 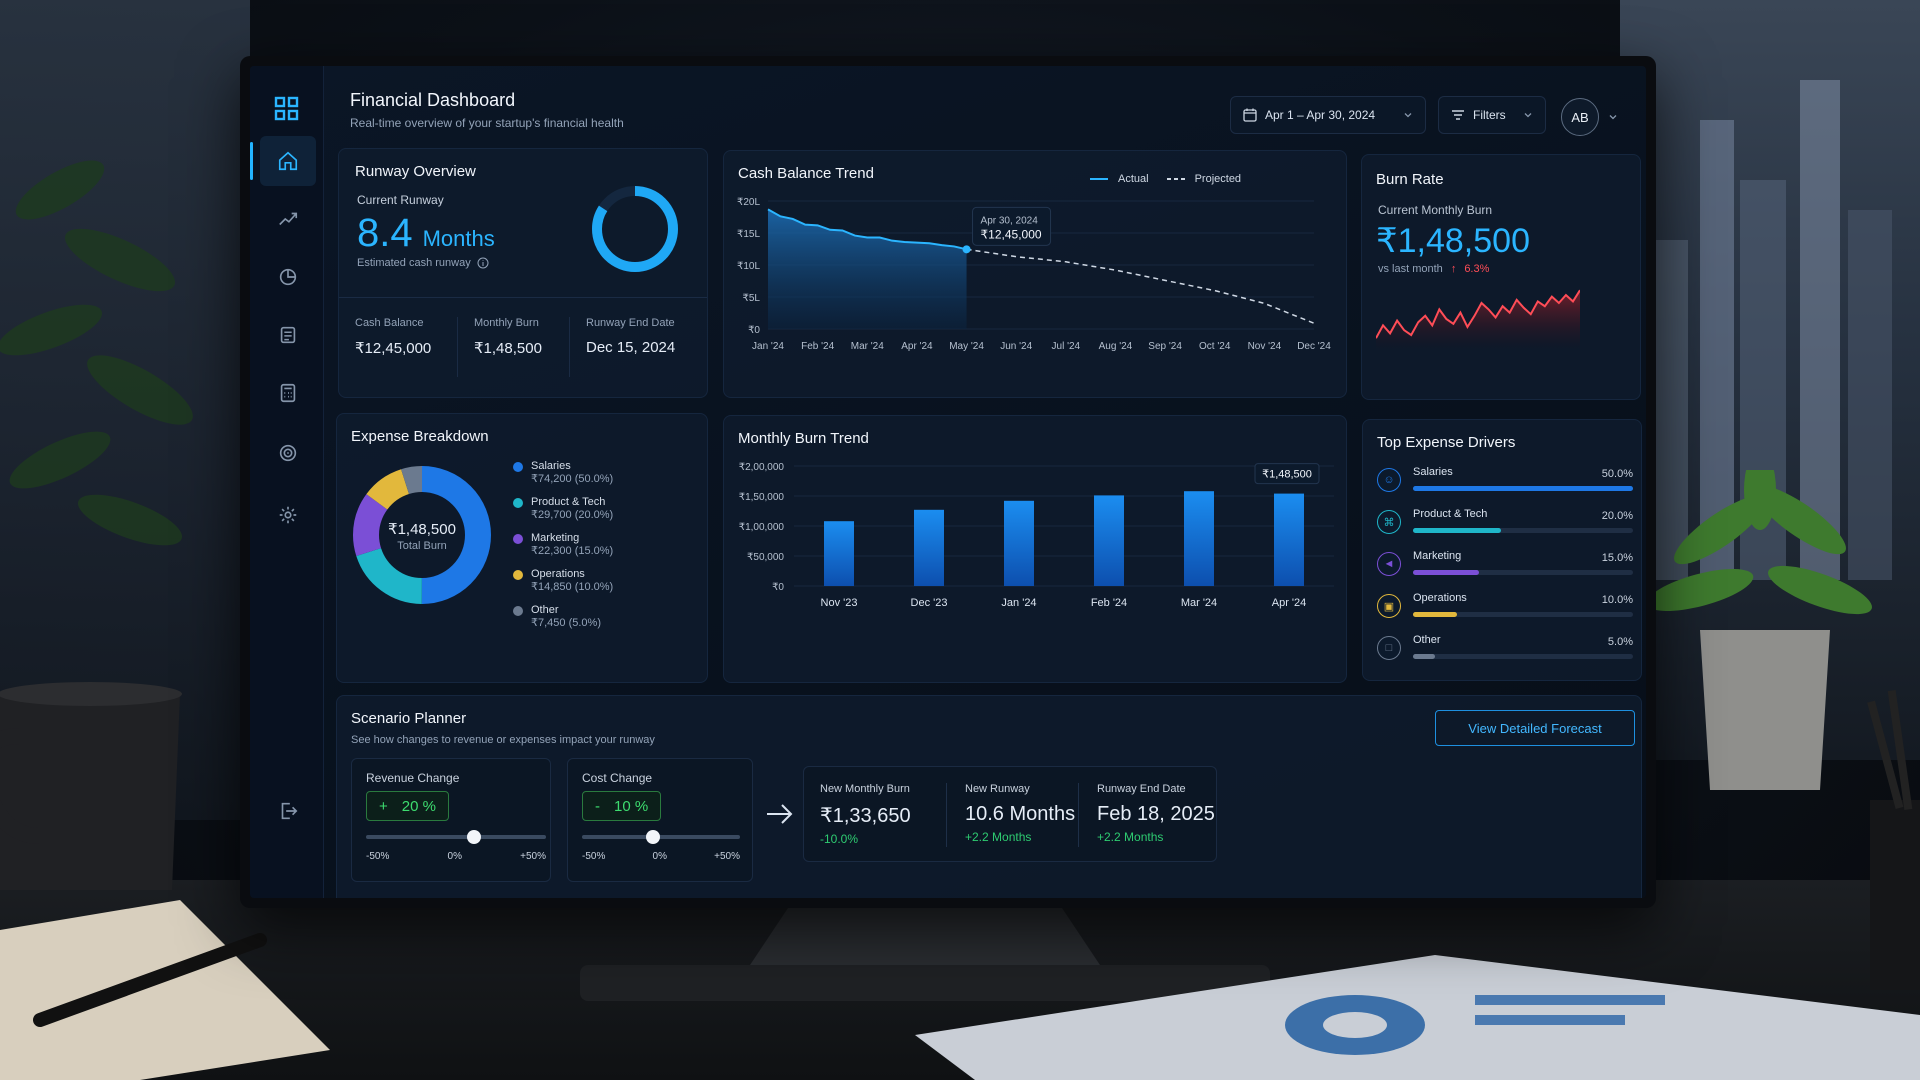 What do you see at coordinates (762, 527) in the screenshot?
I see `y-tick-label: ₹1,00,000` at bounding box center [762, 527].